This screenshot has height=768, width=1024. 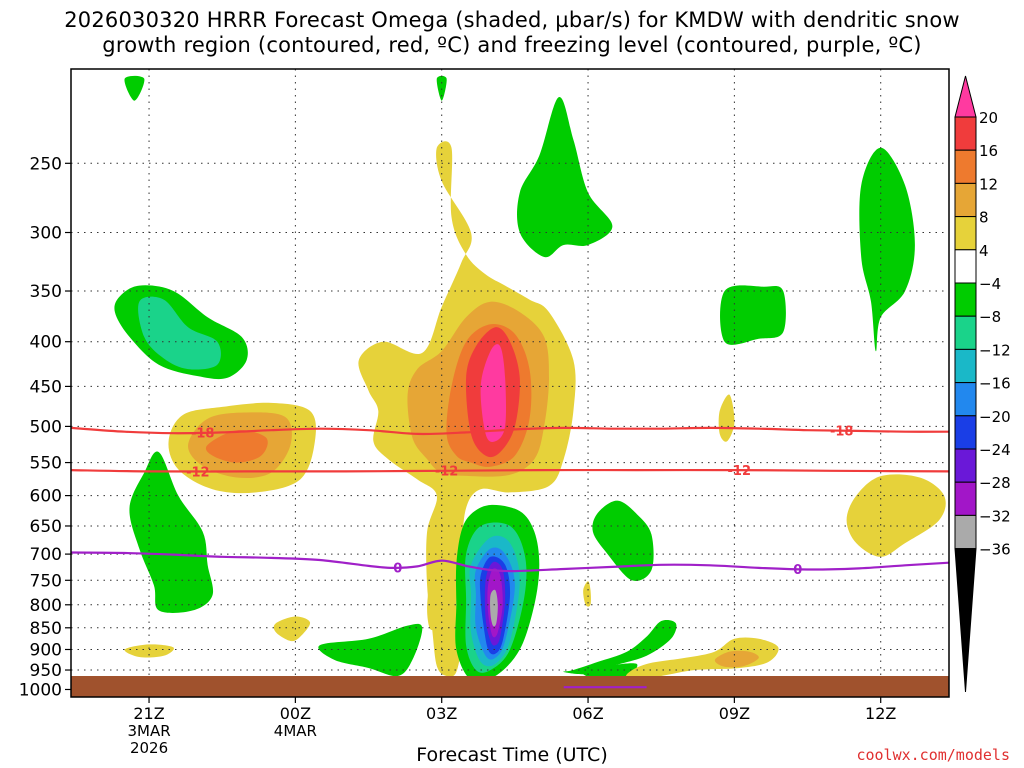 I want to click on contour-line--12C, so click(x=510, y=470).